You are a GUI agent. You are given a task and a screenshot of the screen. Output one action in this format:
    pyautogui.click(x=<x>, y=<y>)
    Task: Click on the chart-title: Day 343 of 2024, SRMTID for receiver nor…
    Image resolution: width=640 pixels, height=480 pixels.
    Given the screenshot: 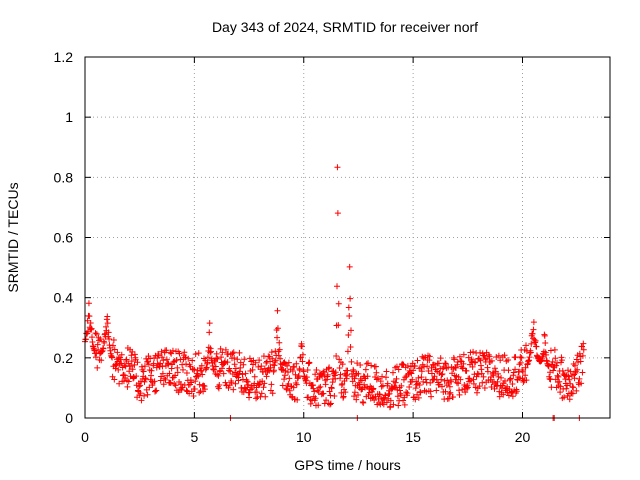 What is the action you would take?
    pyautogui.click(x=345, y=27)
    